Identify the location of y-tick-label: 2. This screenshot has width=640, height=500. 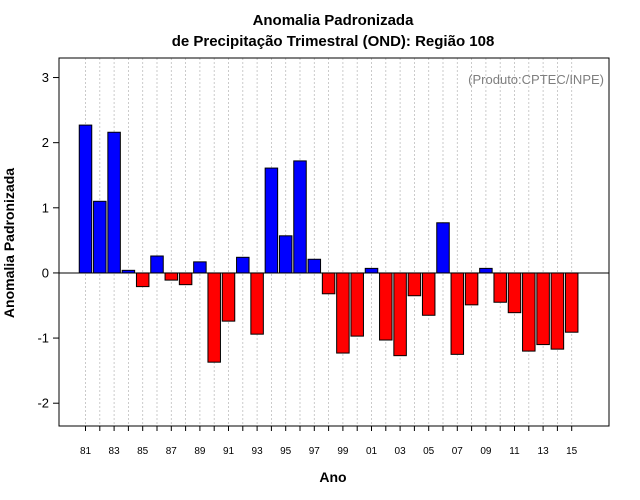
(45, 142).